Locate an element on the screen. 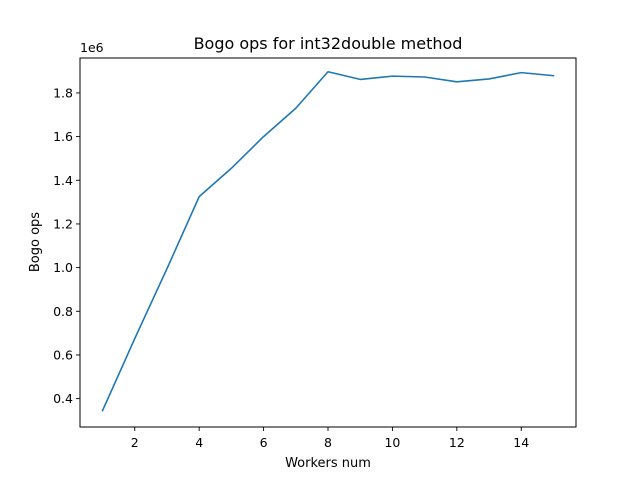 The height and width of the screenshot is (485, 640). x-axis: 2 4 6 8 10 12 14 is located at coordinates (330, 438).